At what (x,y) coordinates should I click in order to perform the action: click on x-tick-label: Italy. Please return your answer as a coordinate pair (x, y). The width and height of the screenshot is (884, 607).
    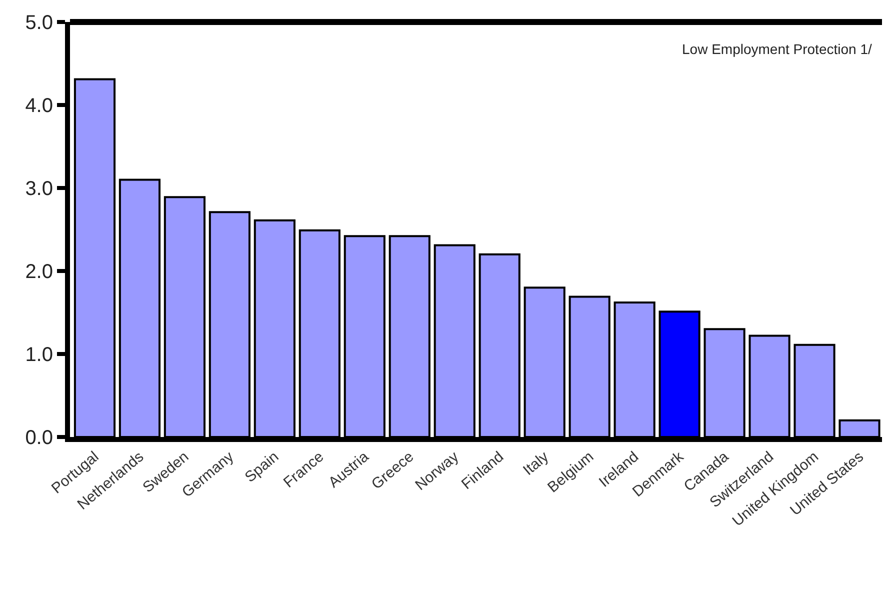
    Looking at the image, I should click on (536, 463).